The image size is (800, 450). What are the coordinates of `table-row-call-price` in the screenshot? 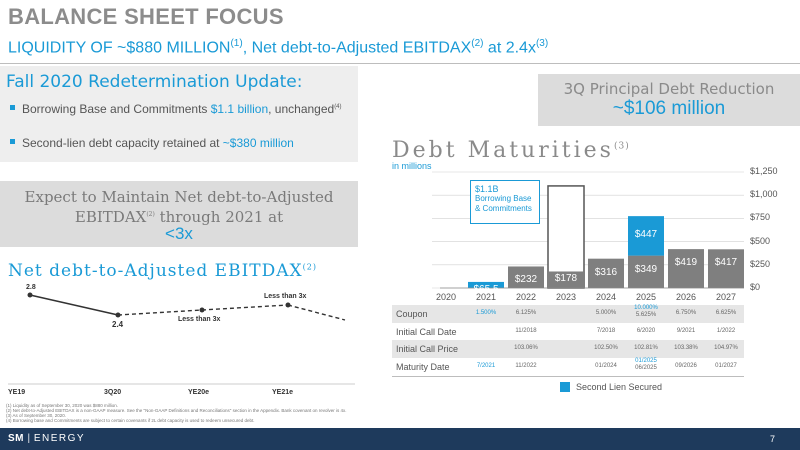 It's located at (568, 349).